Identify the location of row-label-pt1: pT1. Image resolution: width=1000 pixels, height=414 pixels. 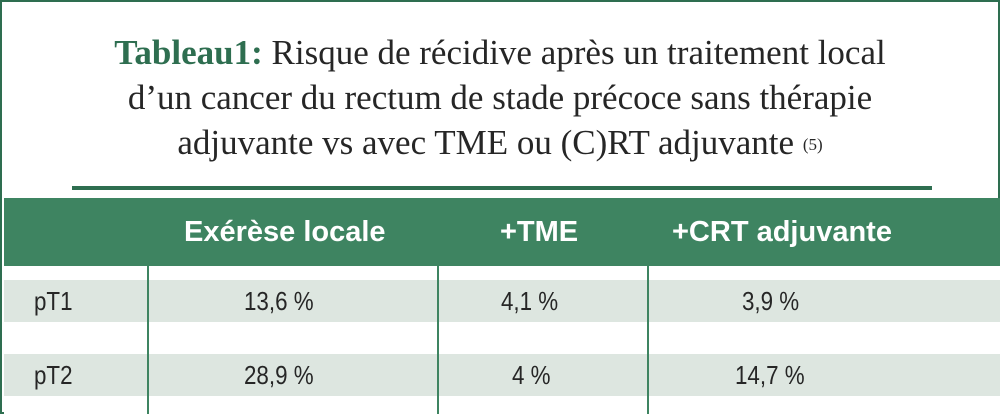
(53, 301).